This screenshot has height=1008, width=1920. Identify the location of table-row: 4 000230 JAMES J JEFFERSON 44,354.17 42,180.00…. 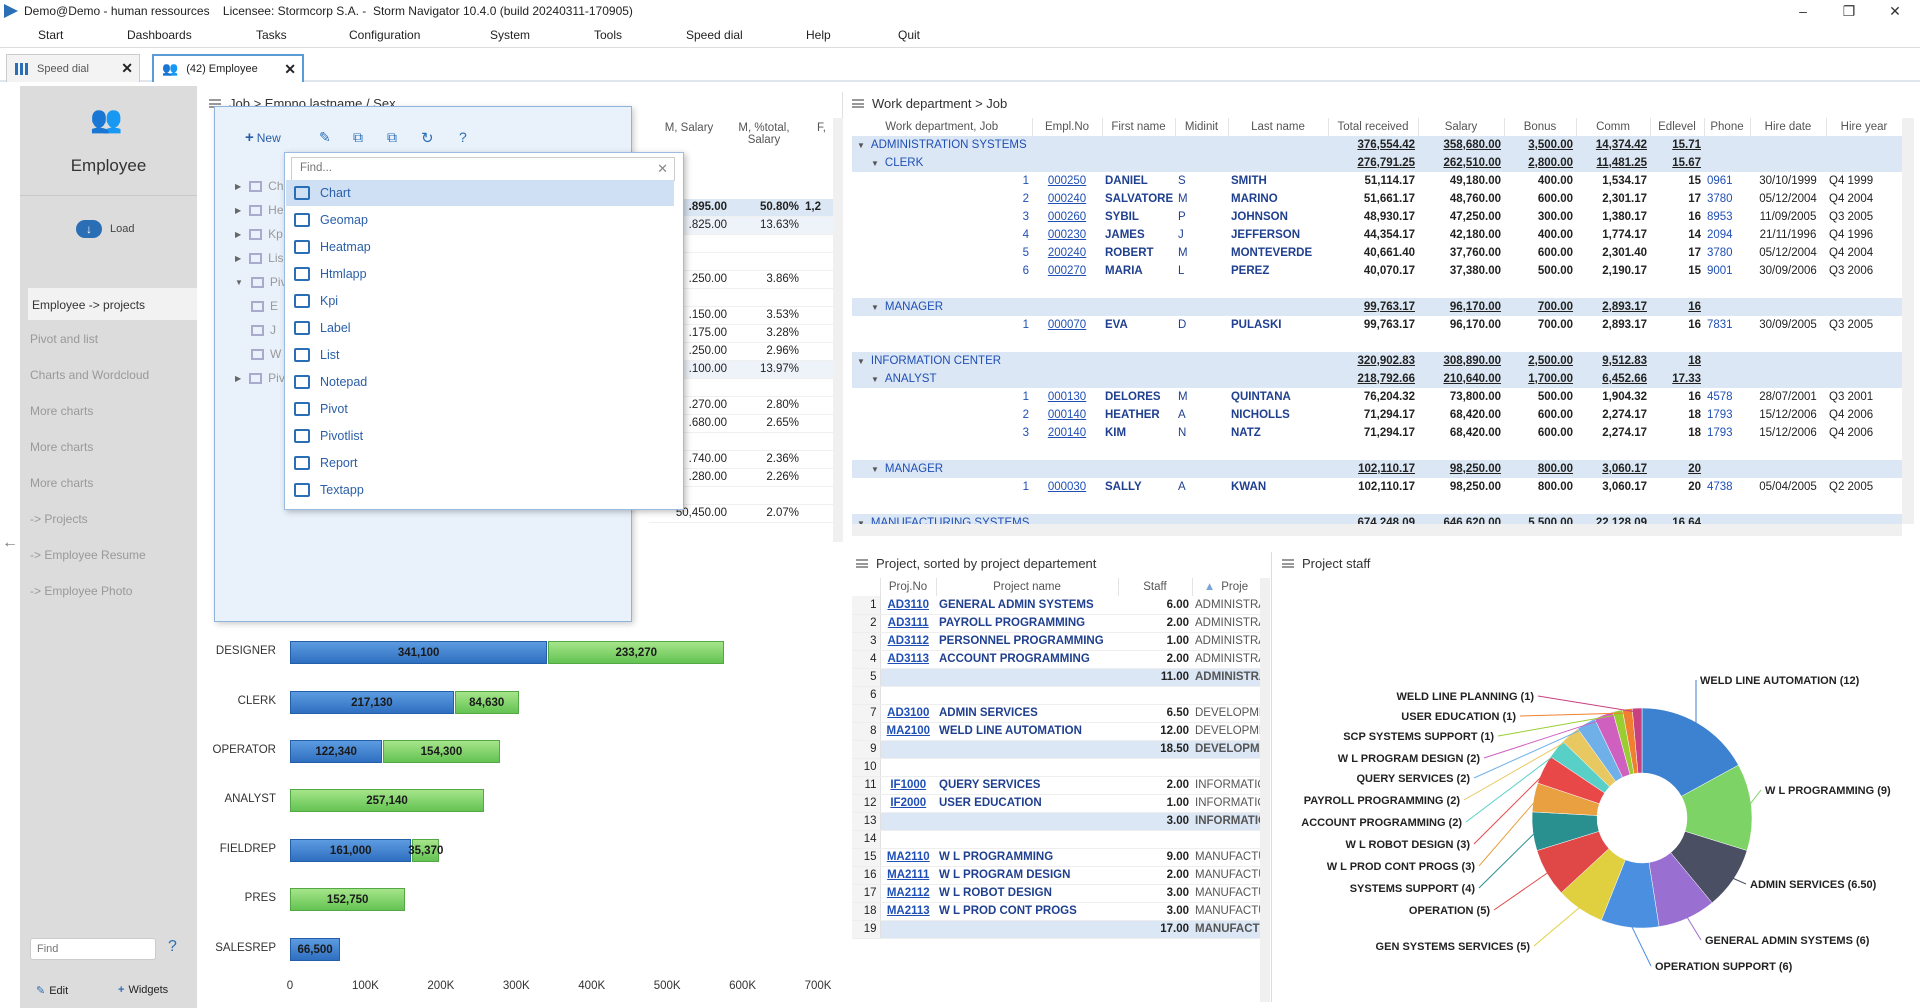
(1377, 235).